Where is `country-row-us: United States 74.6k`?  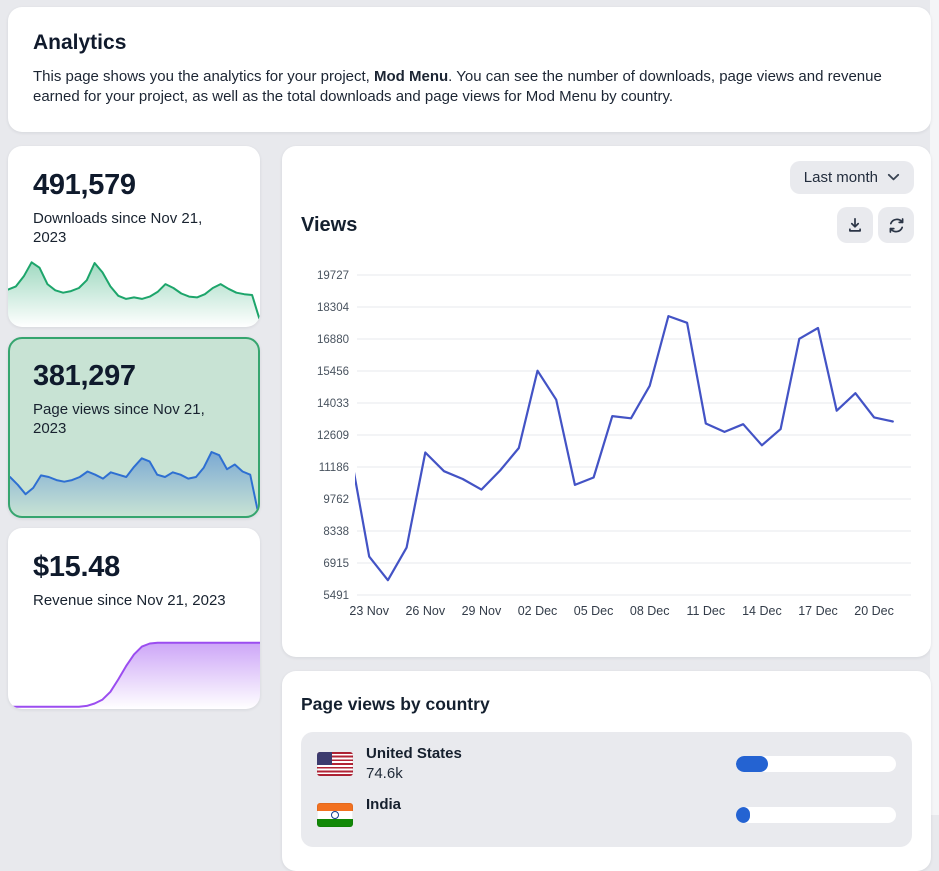
country-row-us: United States 74.6k is located at coordinates (606, 764).